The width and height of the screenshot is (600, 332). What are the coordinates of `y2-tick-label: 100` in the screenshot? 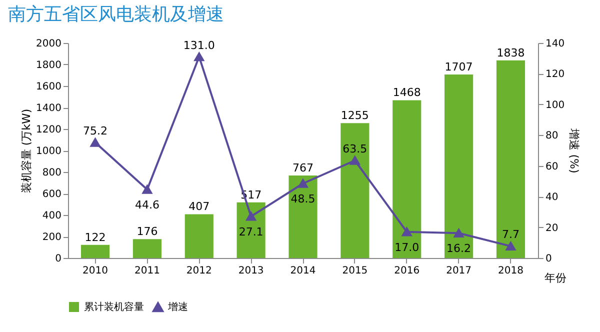 It's located at (555, 105).